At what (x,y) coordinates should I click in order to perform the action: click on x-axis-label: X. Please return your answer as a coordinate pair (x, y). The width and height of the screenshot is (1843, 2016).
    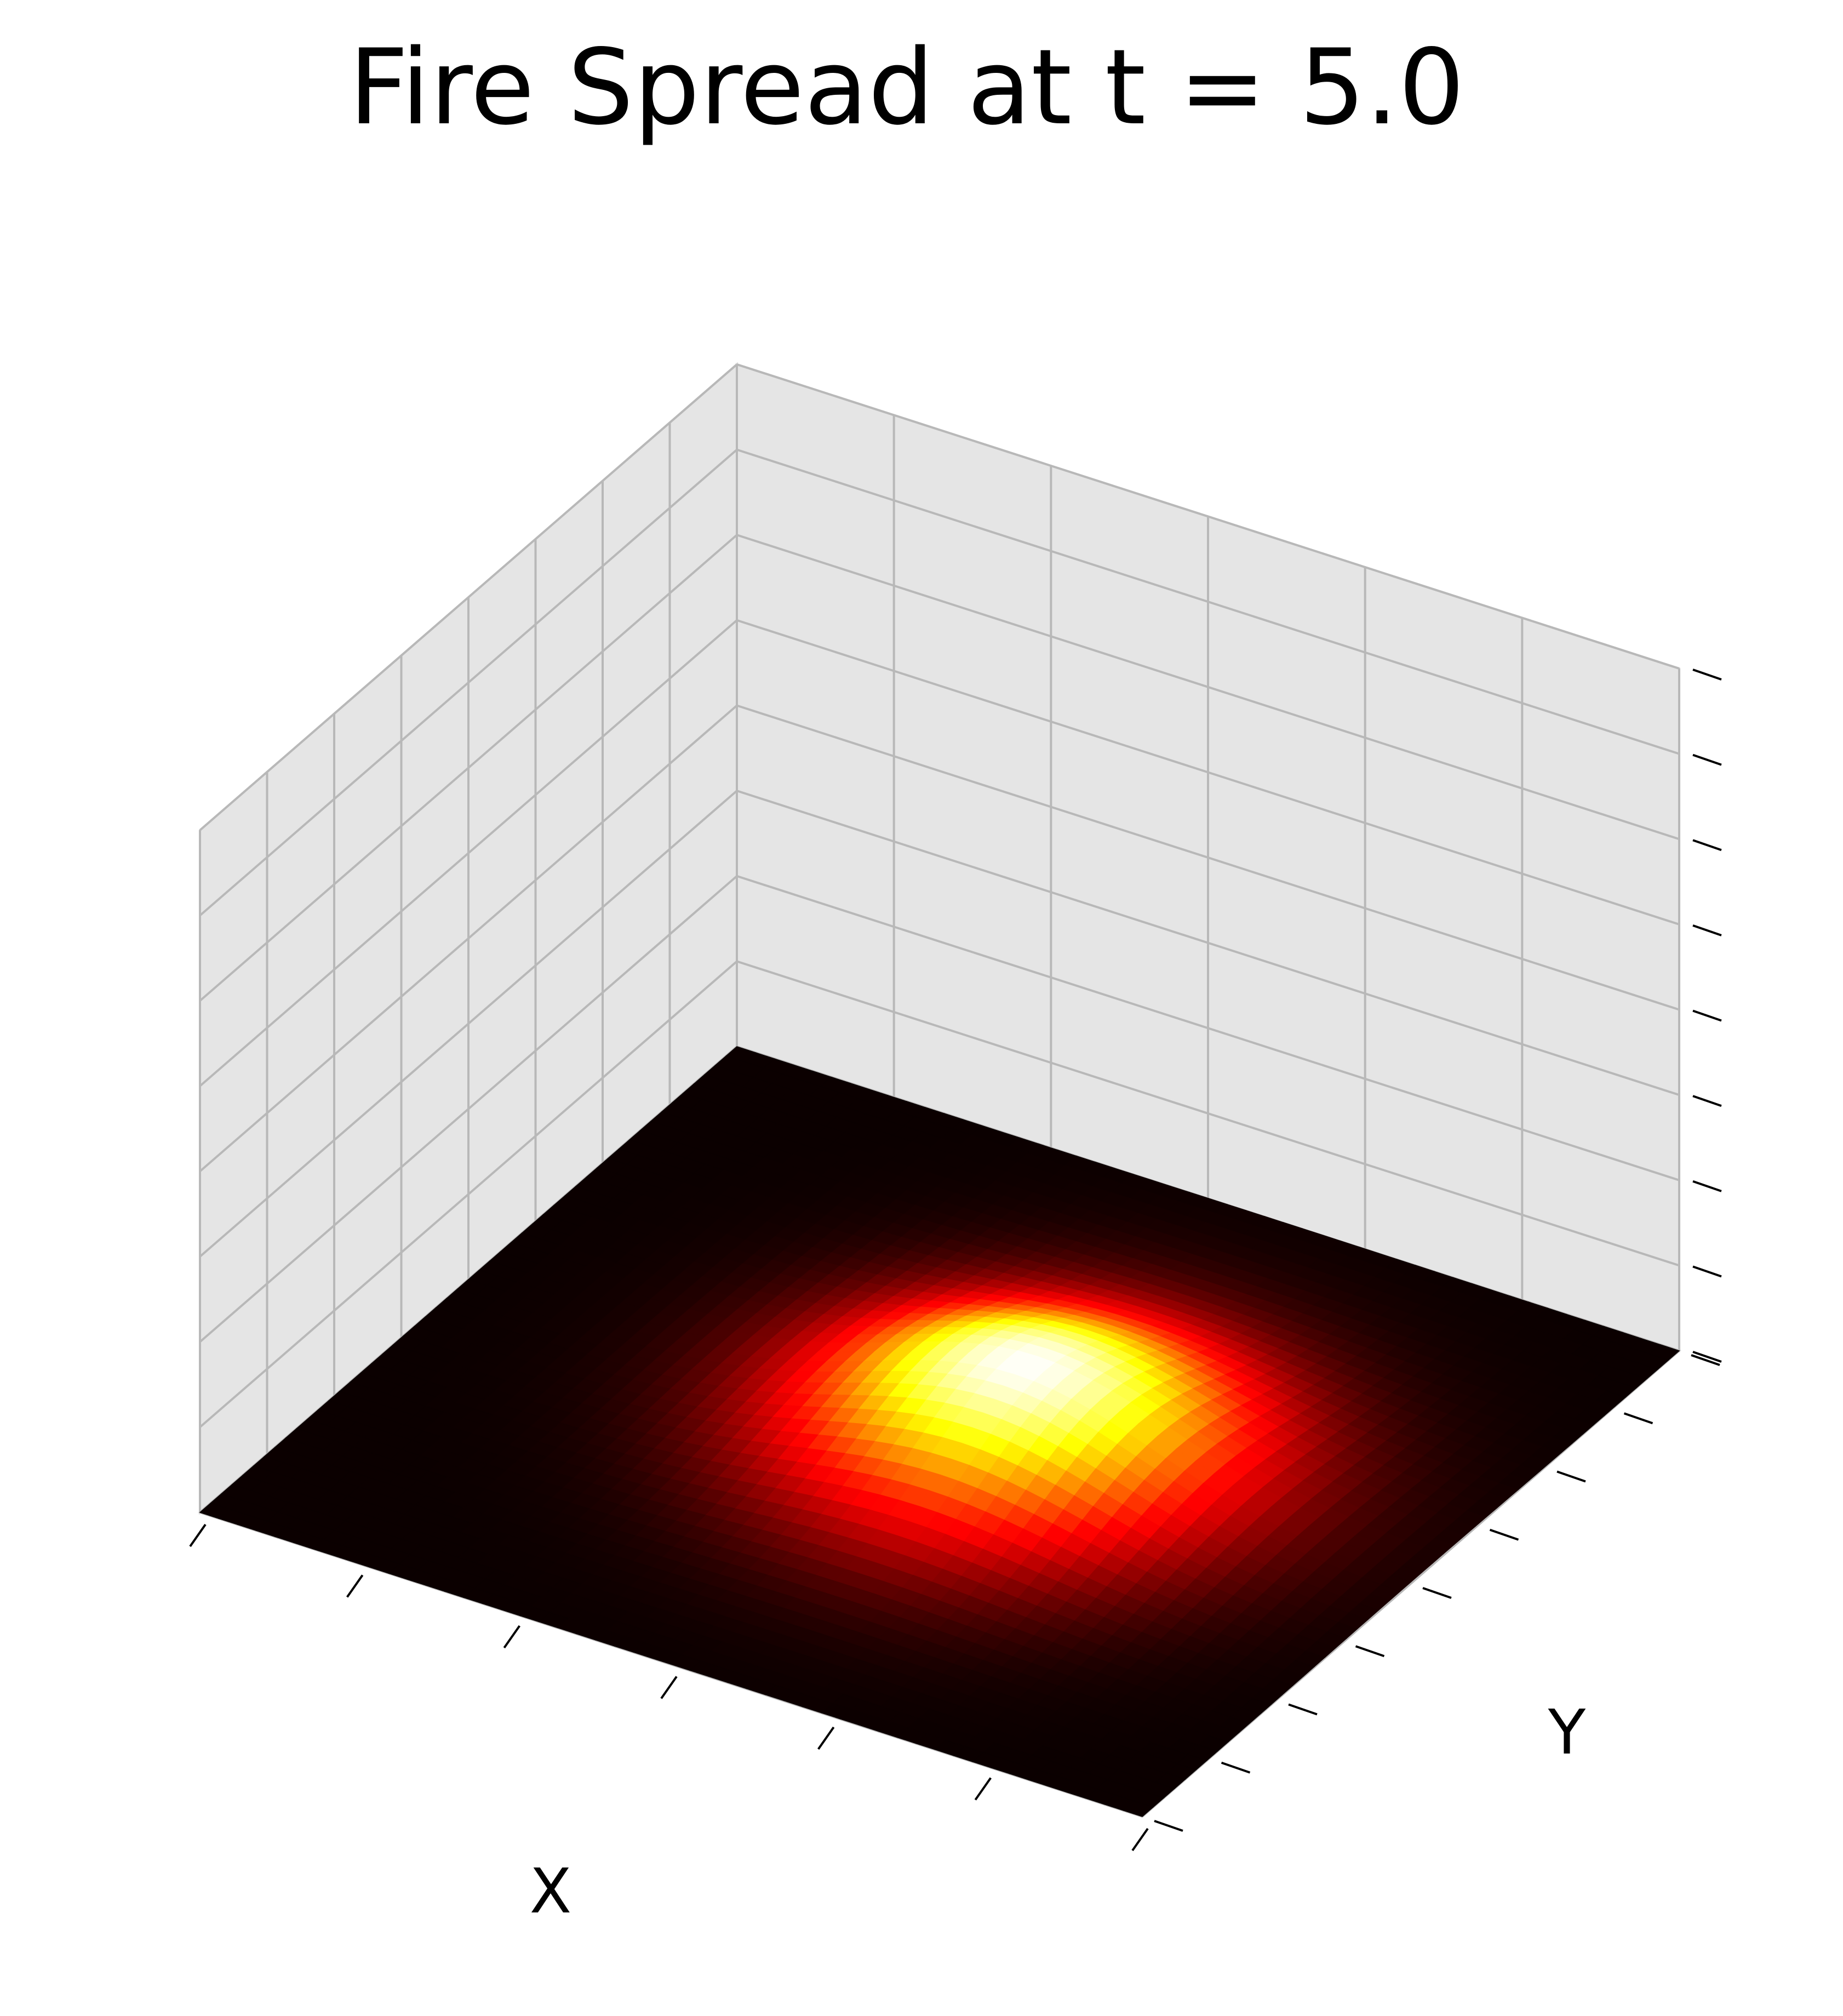
    Looking at the image, I should click on (551, 1891).